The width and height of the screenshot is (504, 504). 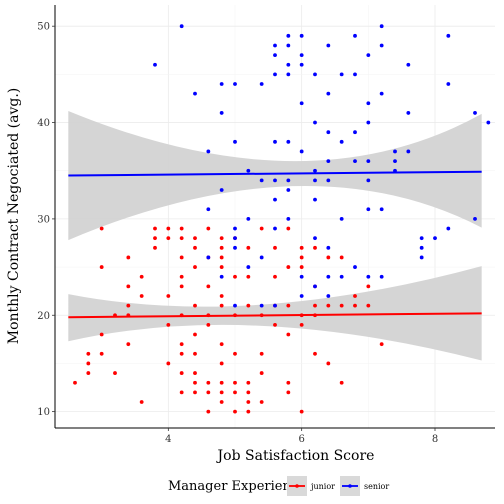 What do you see at coordinates (43, 412) in the screenshot?
I see `y-tick-label: 10` at bounding box center [43, 412].